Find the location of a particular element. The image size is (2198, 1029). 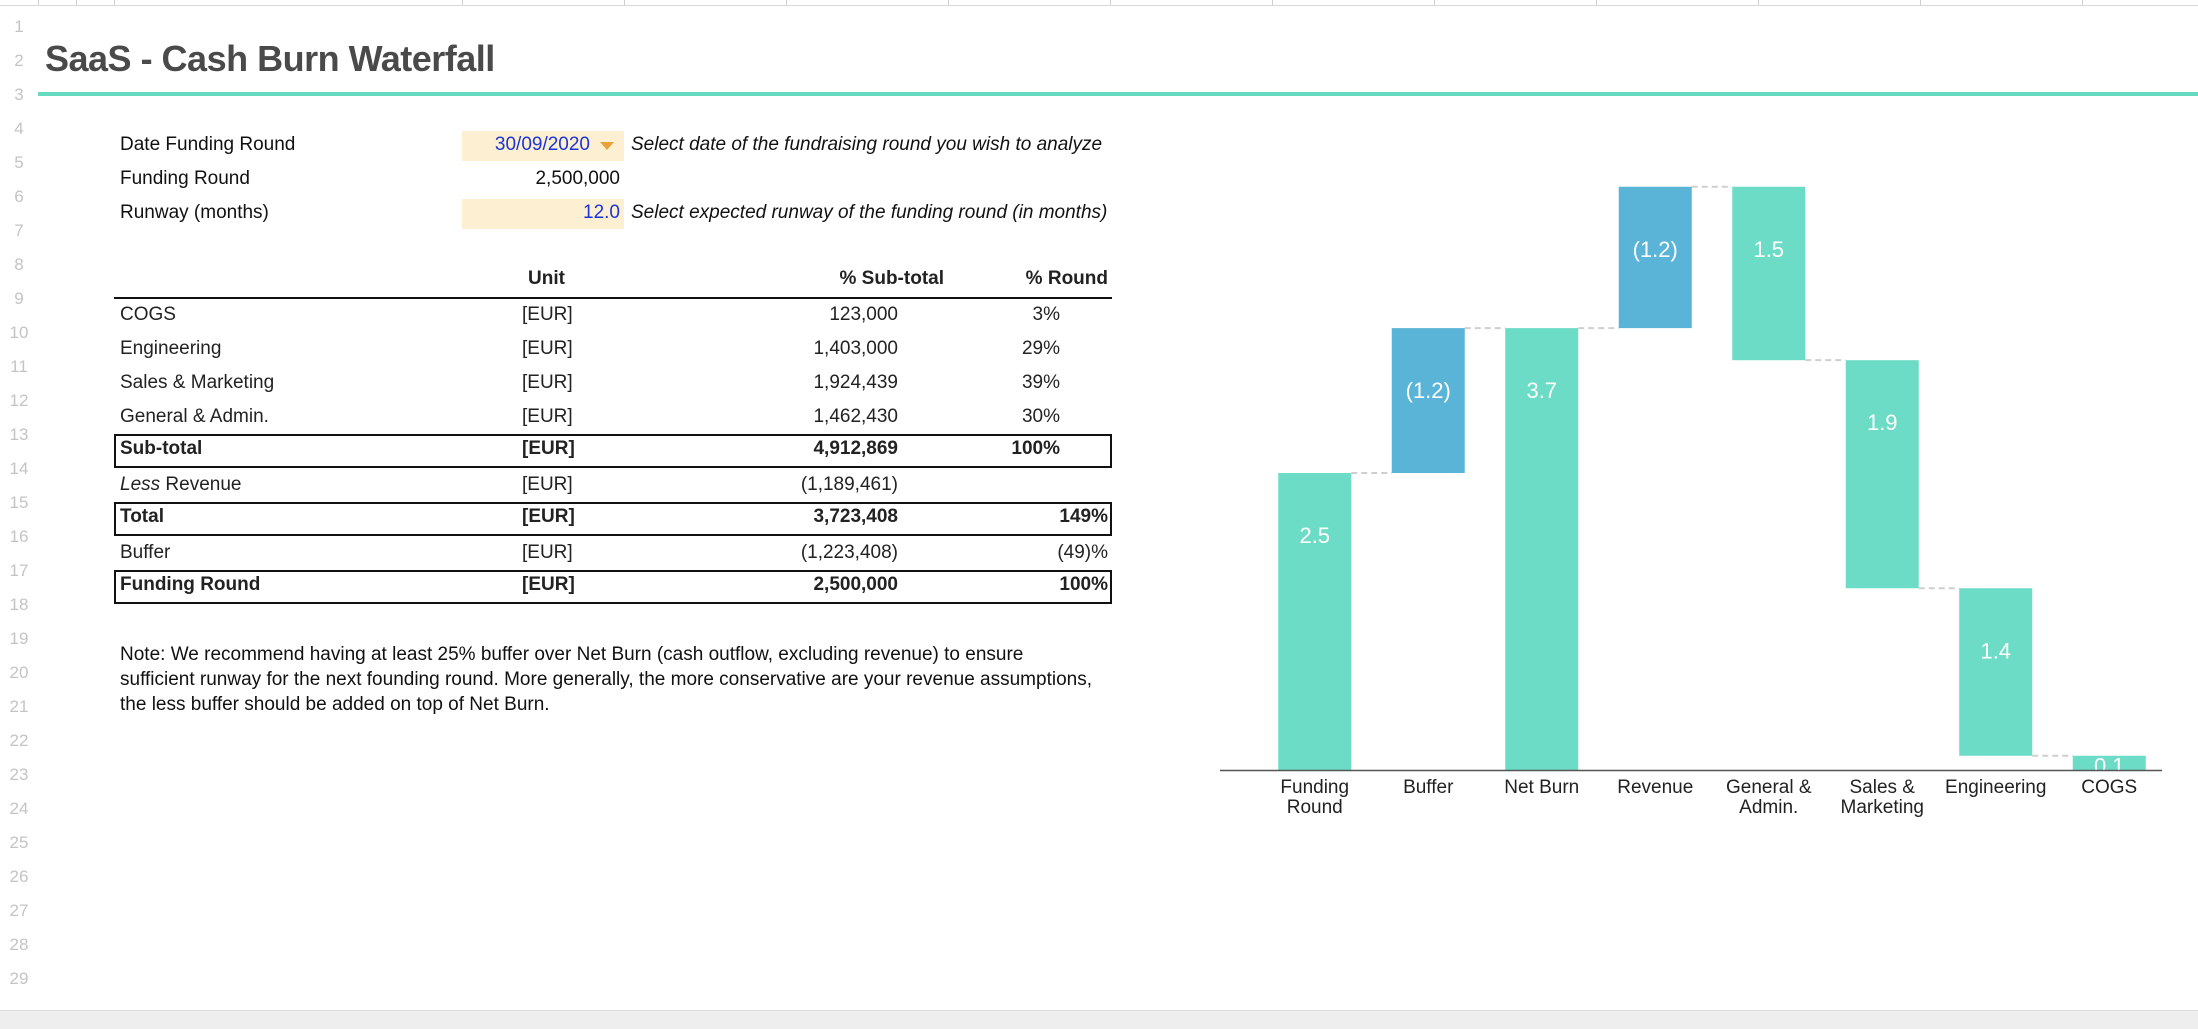

row-number: 25 is located at coordinates (19, 842).